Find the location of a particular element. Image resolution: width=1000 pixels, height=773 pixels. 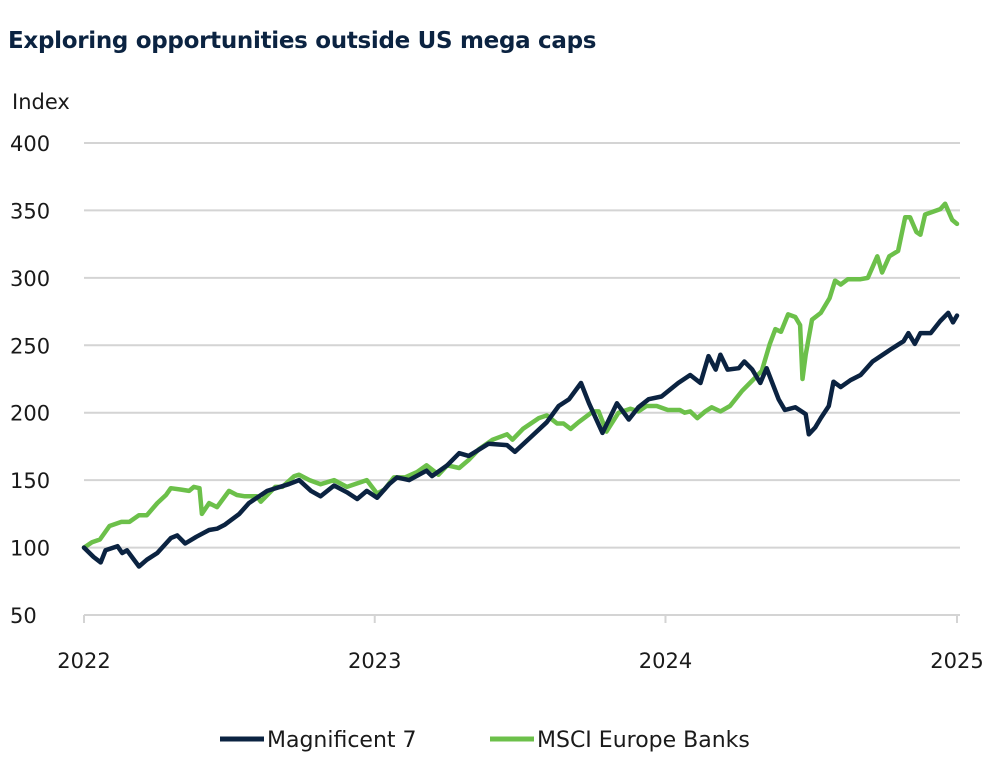

x-tick-label: 2025 is located at coordinates (956, 661).